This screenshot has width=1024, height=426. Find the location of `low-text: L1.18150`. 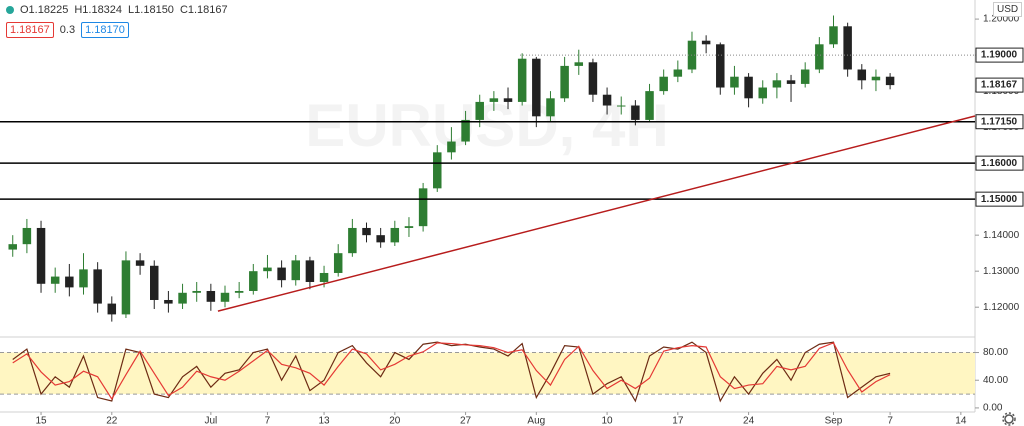

low-text: L1.18150 is located at coordinates (151, 10).